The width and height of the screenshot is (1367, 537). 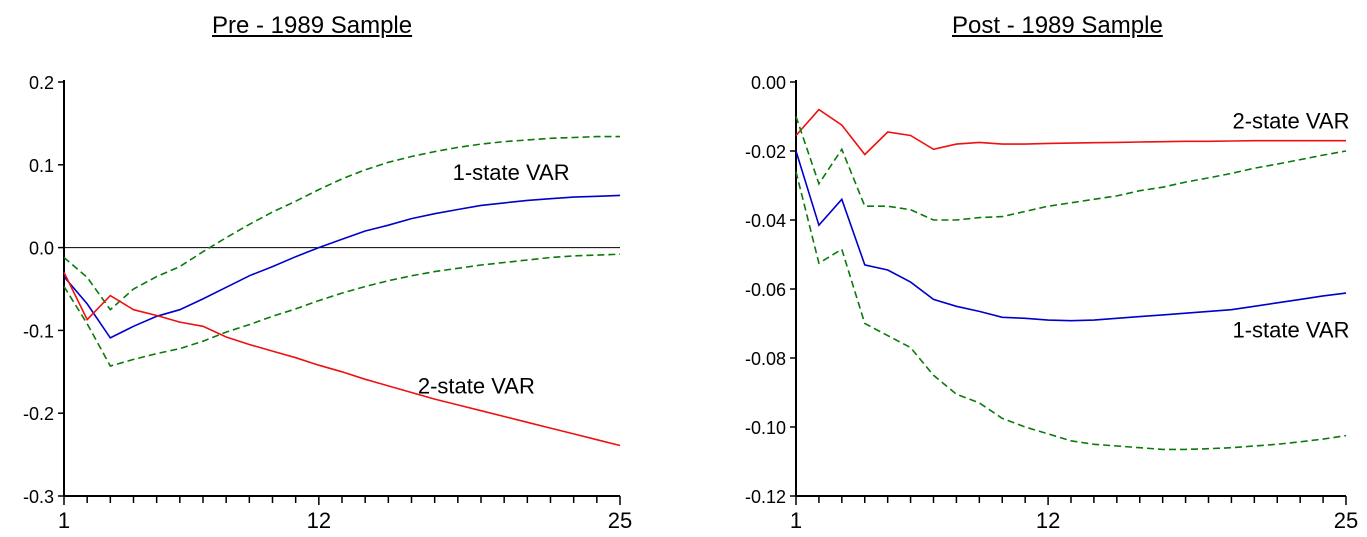 What do you see at coordinates (38, 414) in the screenshot?
I see `y-tick-label: -0.2` at bounding box center [38, 414].